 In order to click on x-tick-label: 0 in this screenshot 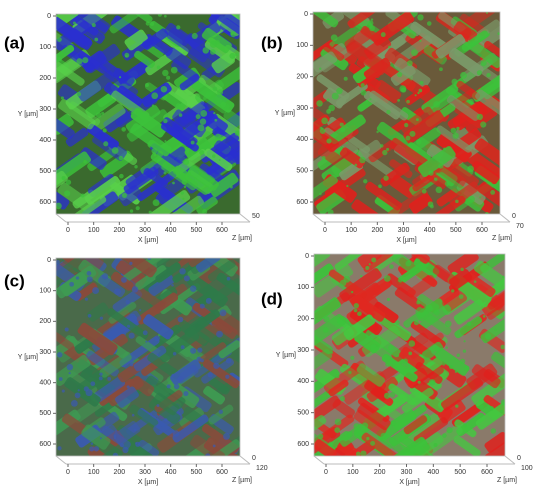, I will do `click(68, 472)`.